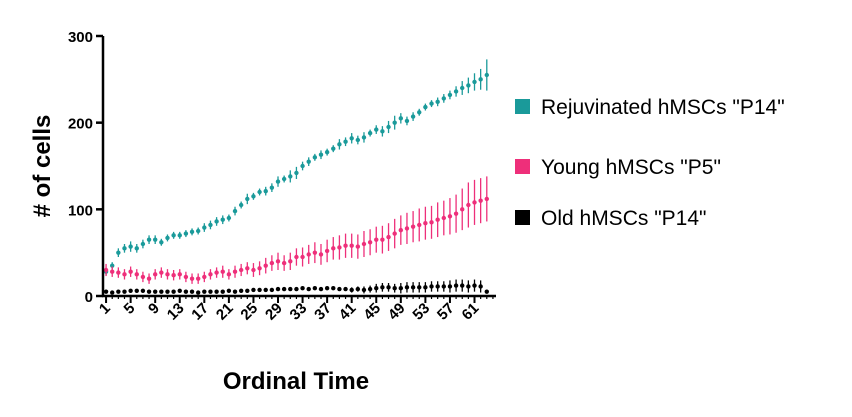 Image resolution: width=852 pixels, height=417 pixels. Describe the element at coordinates (296, 381) in the screenshot. I see `x-axis-label: Ordinal Time` at that location.